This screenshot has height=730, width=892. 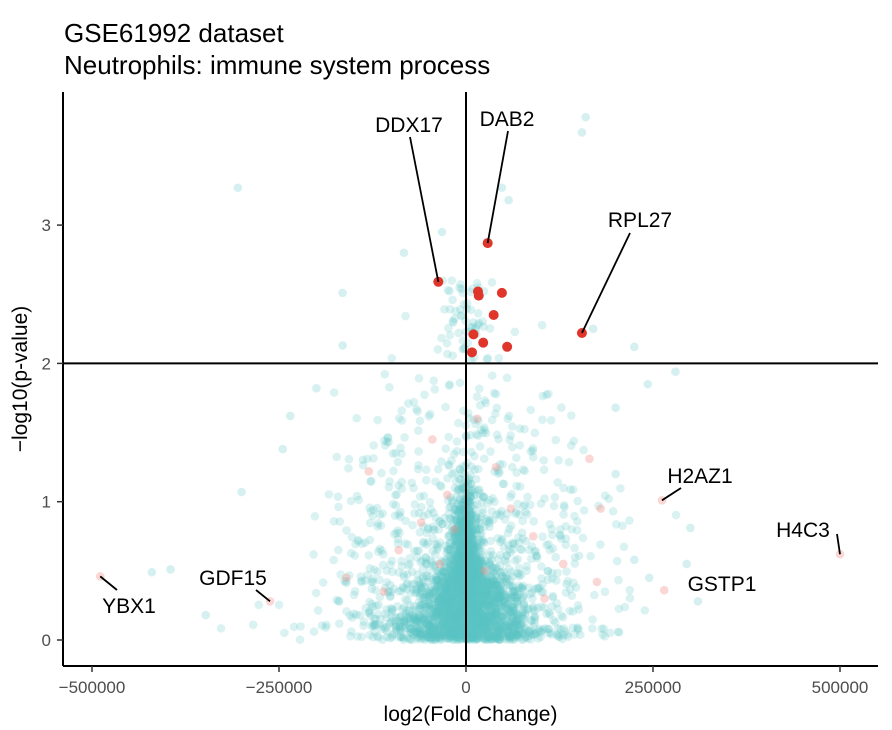 What do you see at coordinates (507, 346) in the screenshot?
I see `significant-point` at bounding box center [507, 346].